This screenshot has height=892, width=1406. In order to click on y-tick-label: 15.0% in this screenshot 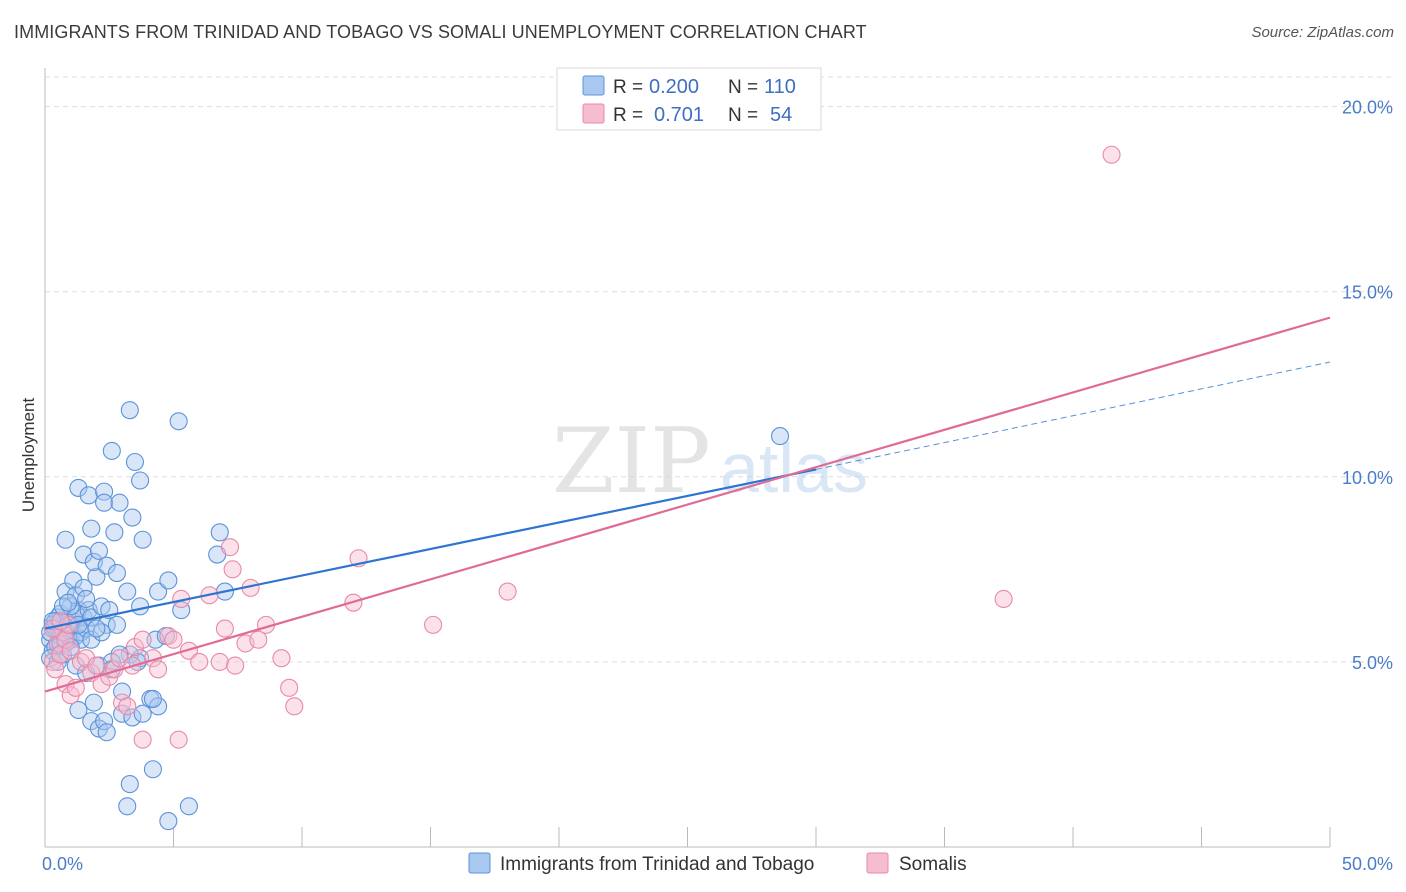, I will do `click(1367, 293)`.